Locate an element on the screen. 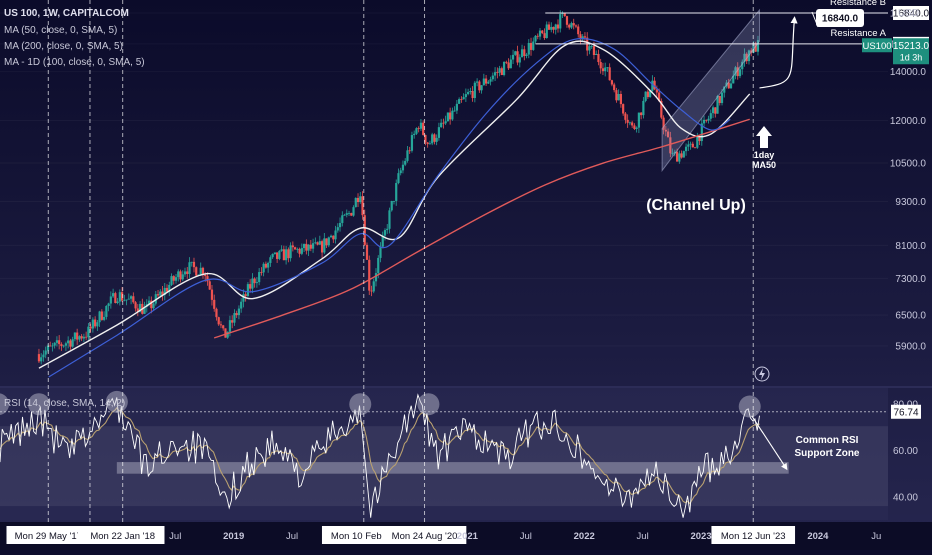 This screenshot has height=555, width=932. ma200-legend: MA (200, close, 0, SMA, 5) is located at coordinates (63, 46).